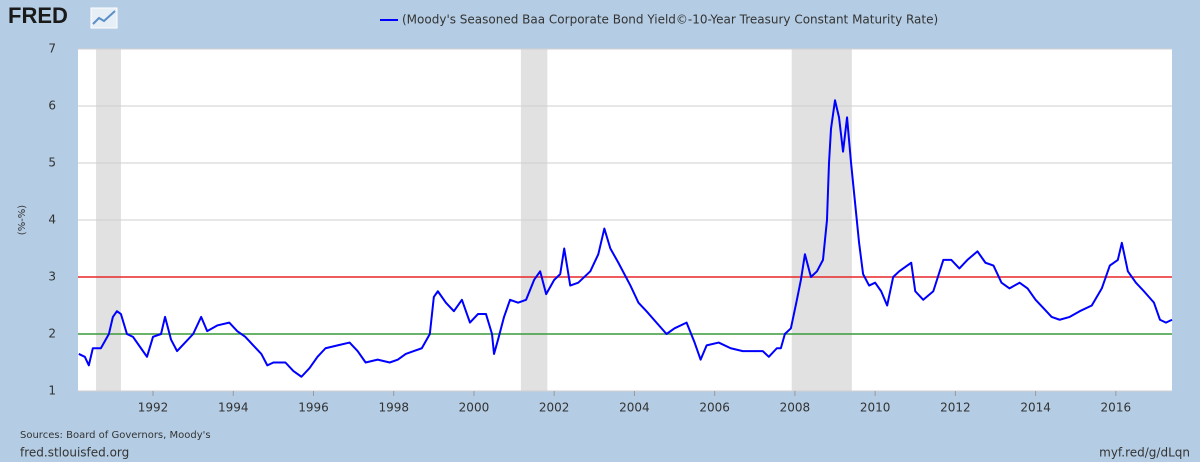 This screenshot has width=1200, height=462. Describe the element at coordinates (74, 453) in the screenshot. I see `site-url: fred.stlouisfed.org` at that location.